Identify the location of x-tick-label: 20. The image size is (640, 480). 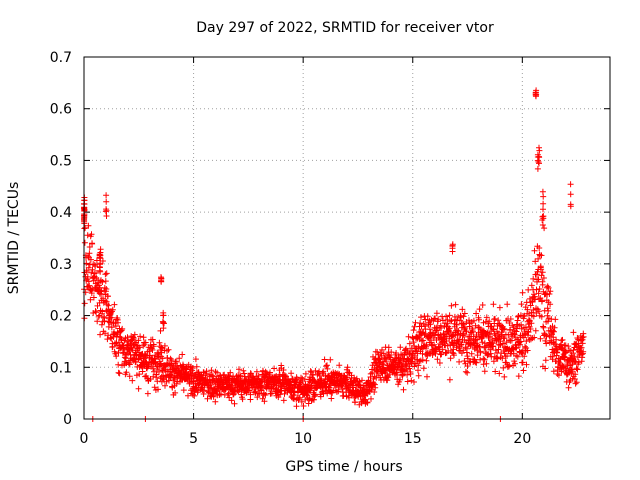
(522, 439).